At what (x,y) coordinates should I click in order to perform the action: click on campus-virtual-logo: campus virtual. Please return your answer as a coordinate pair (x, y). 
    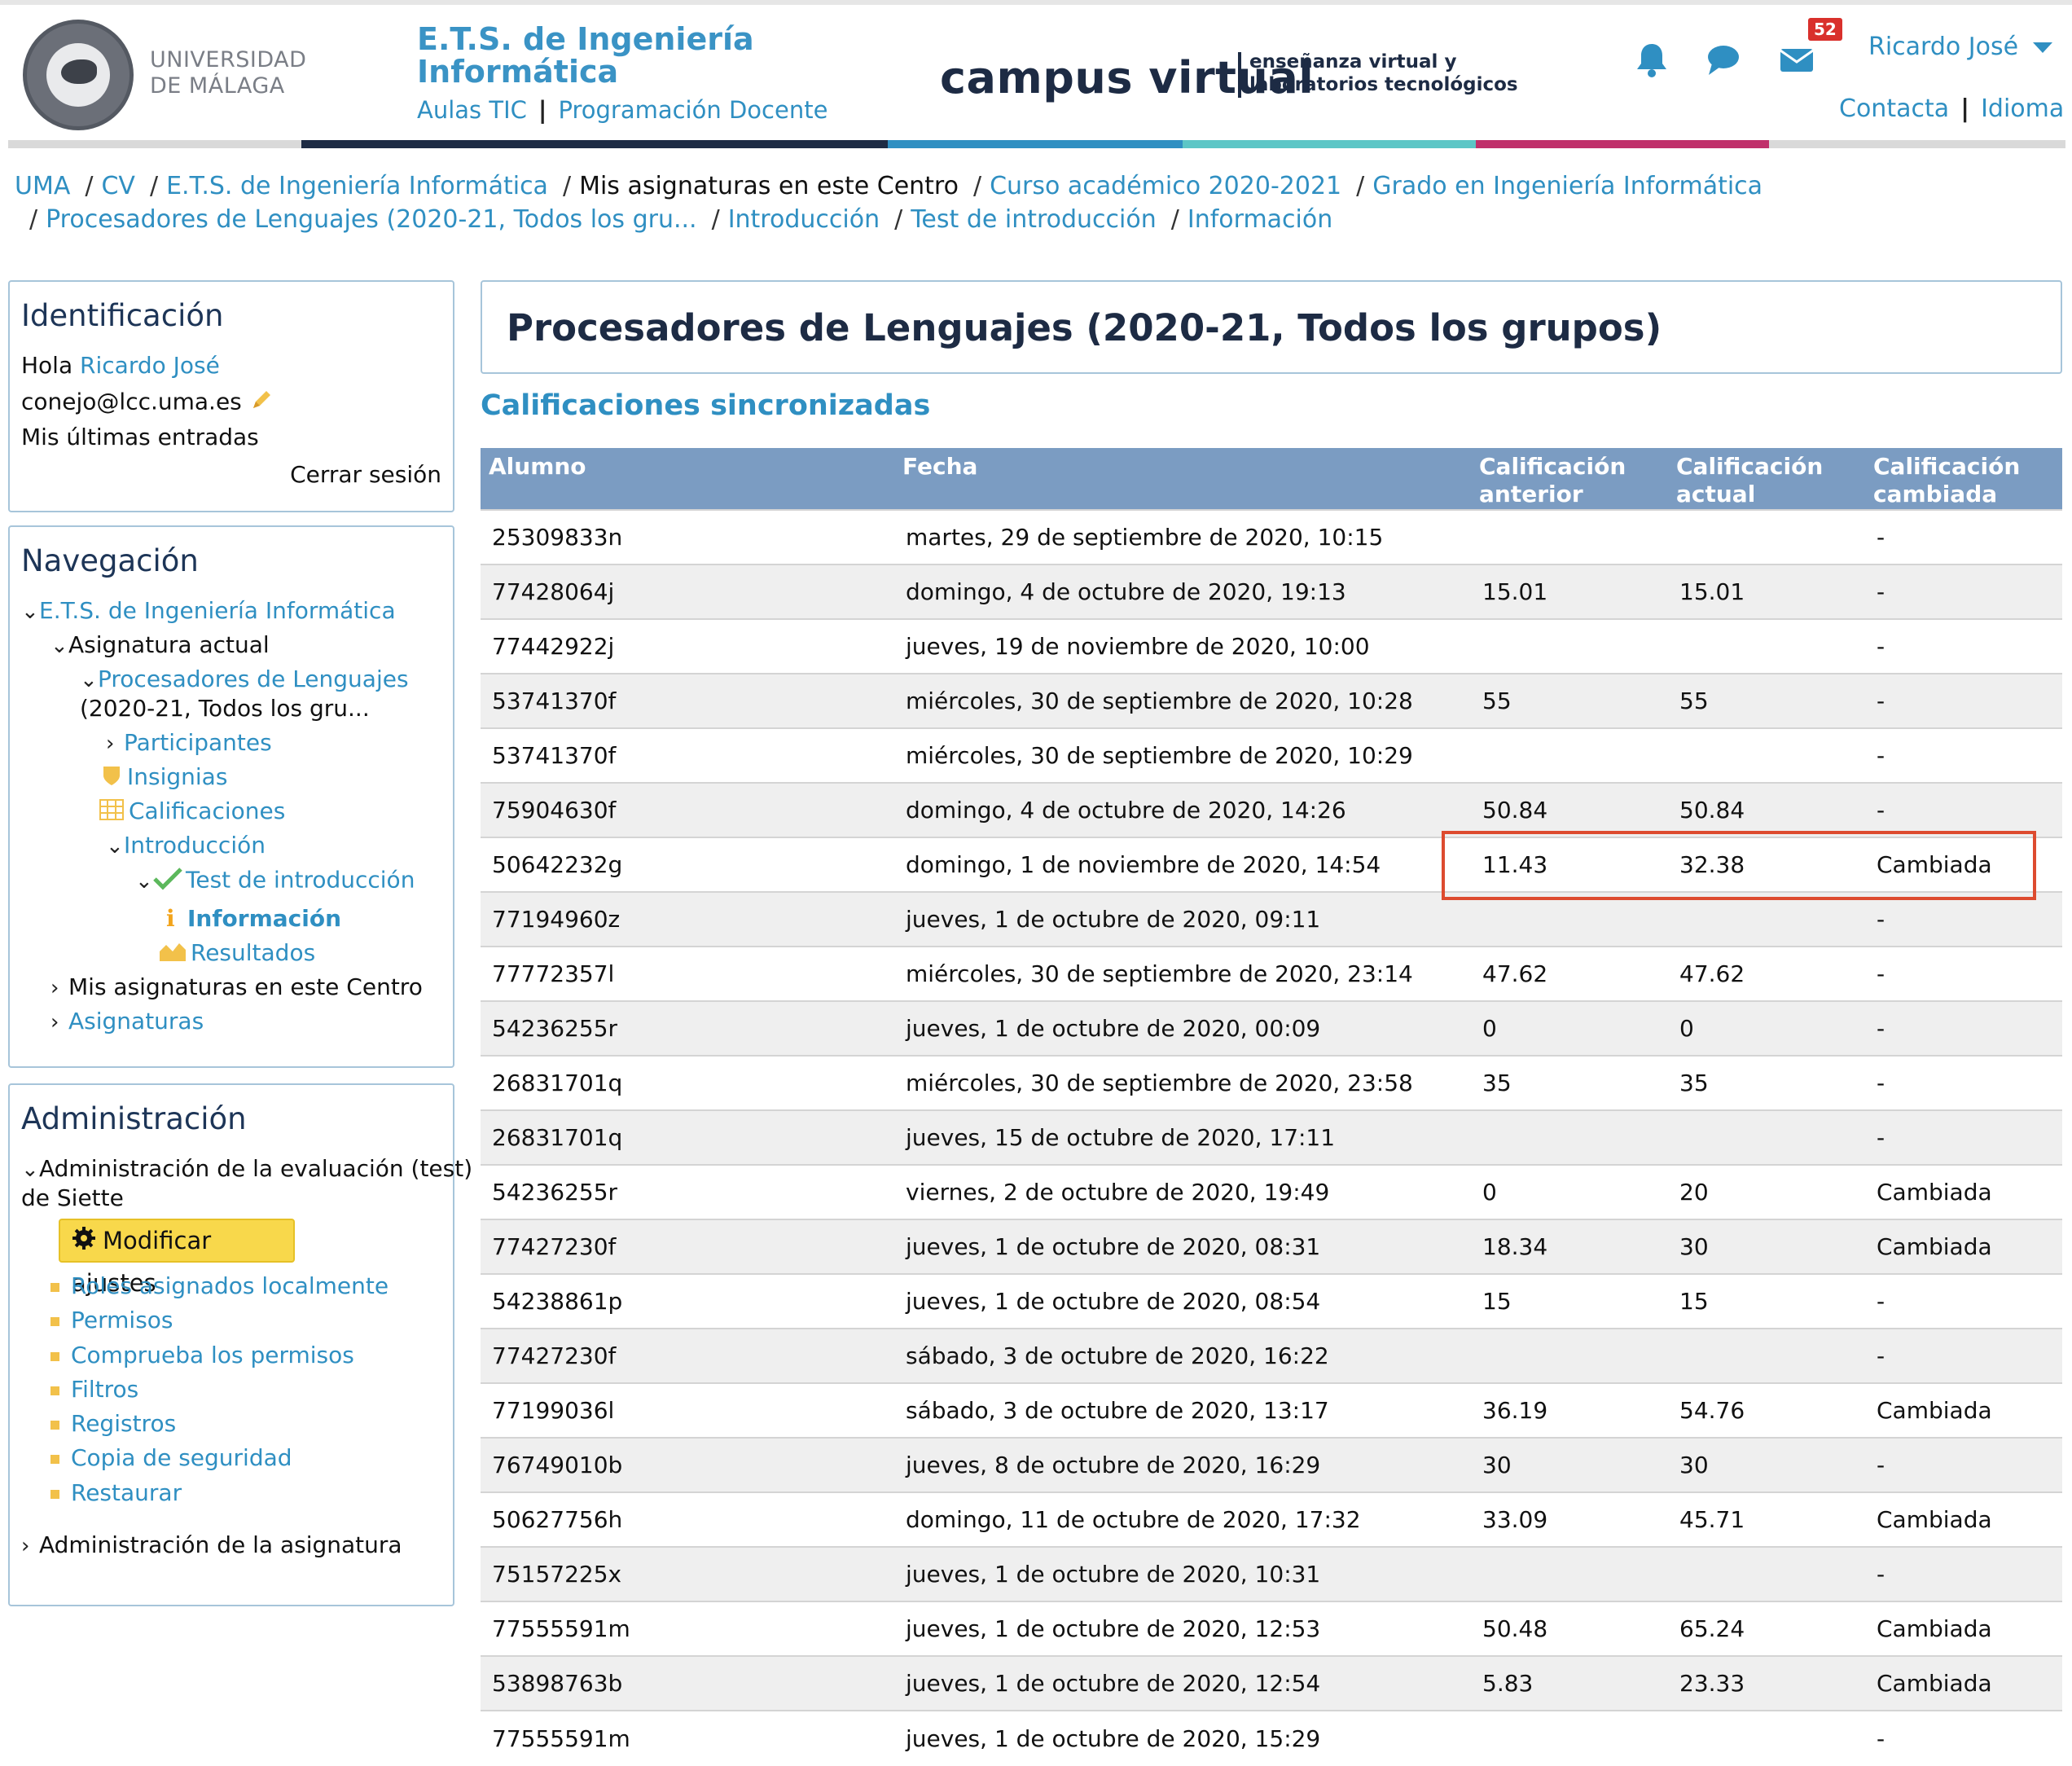
    Looking at the image, I should click on (1127, 77).